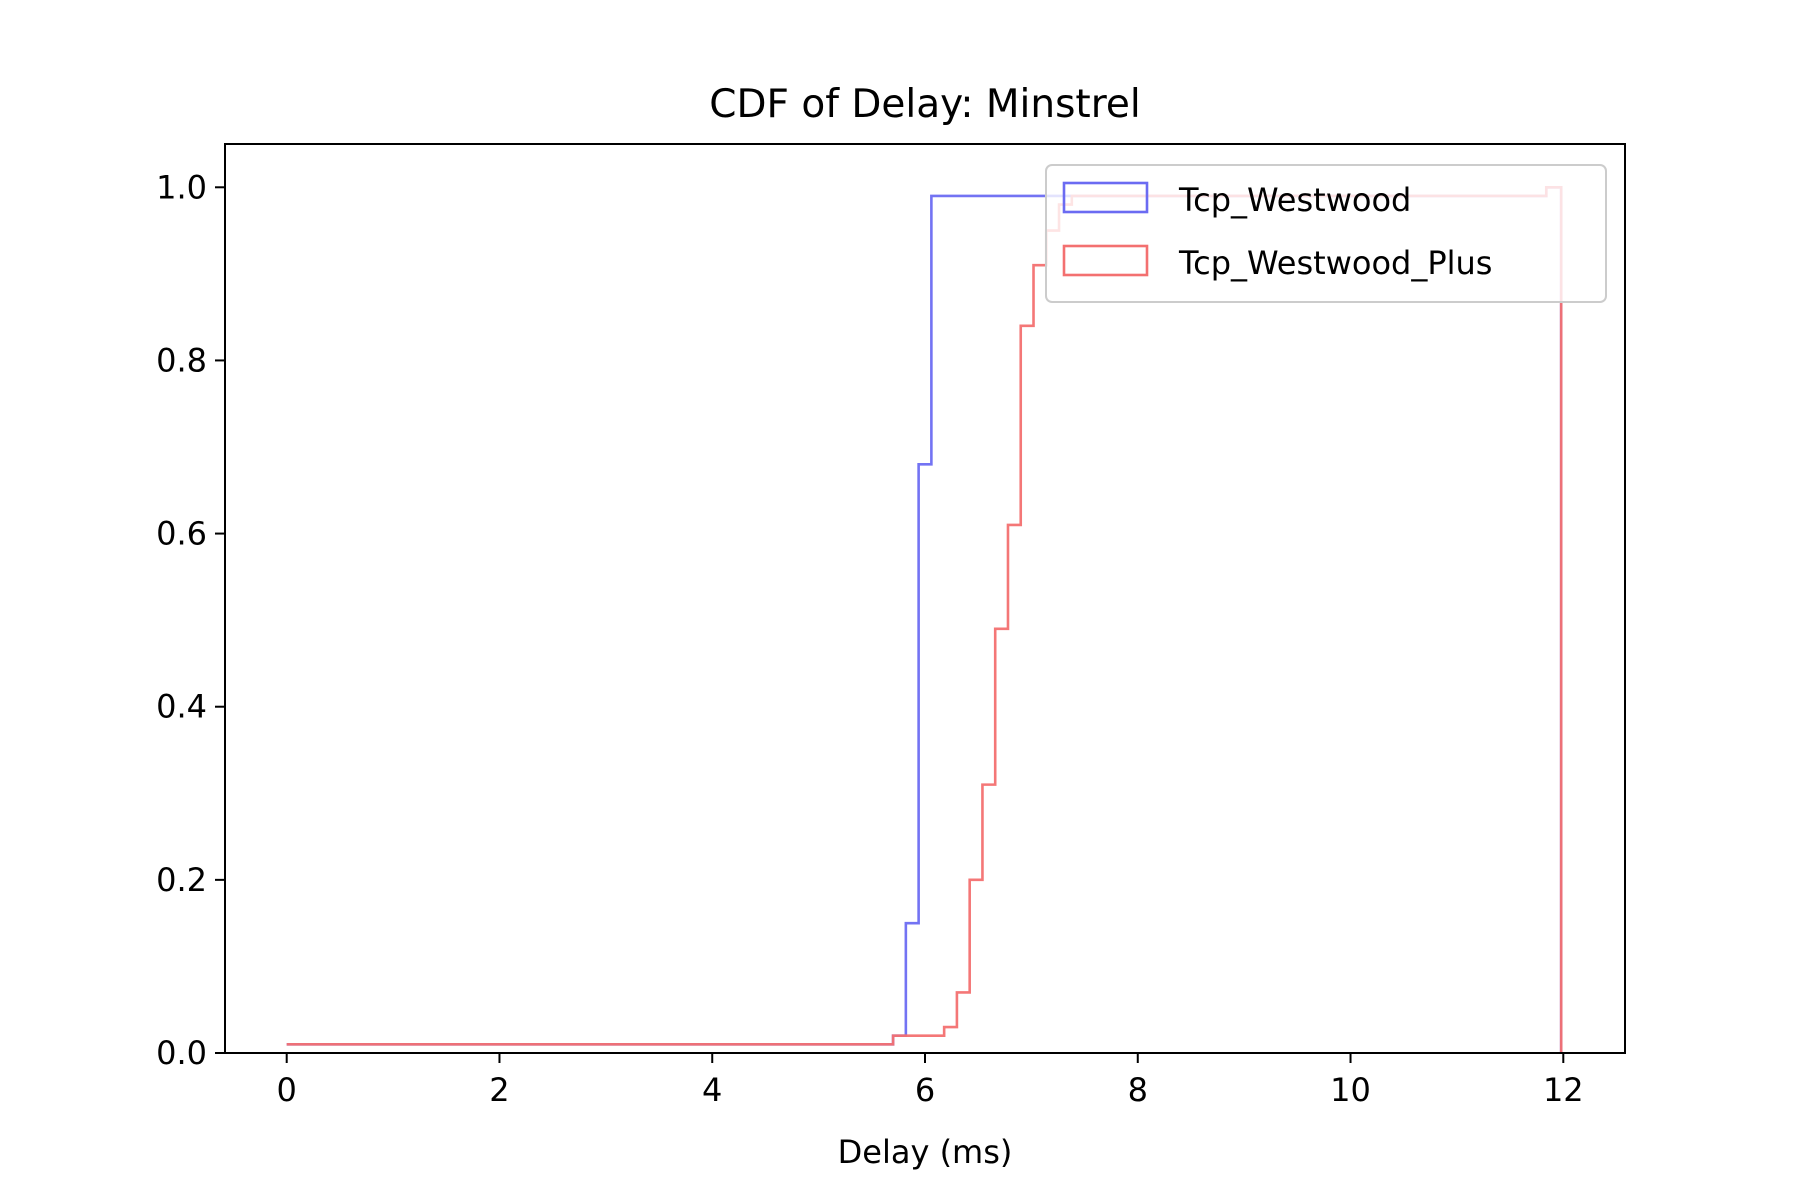  I want to click on x-axis-label: Delay (ms), so click(925, 1152).